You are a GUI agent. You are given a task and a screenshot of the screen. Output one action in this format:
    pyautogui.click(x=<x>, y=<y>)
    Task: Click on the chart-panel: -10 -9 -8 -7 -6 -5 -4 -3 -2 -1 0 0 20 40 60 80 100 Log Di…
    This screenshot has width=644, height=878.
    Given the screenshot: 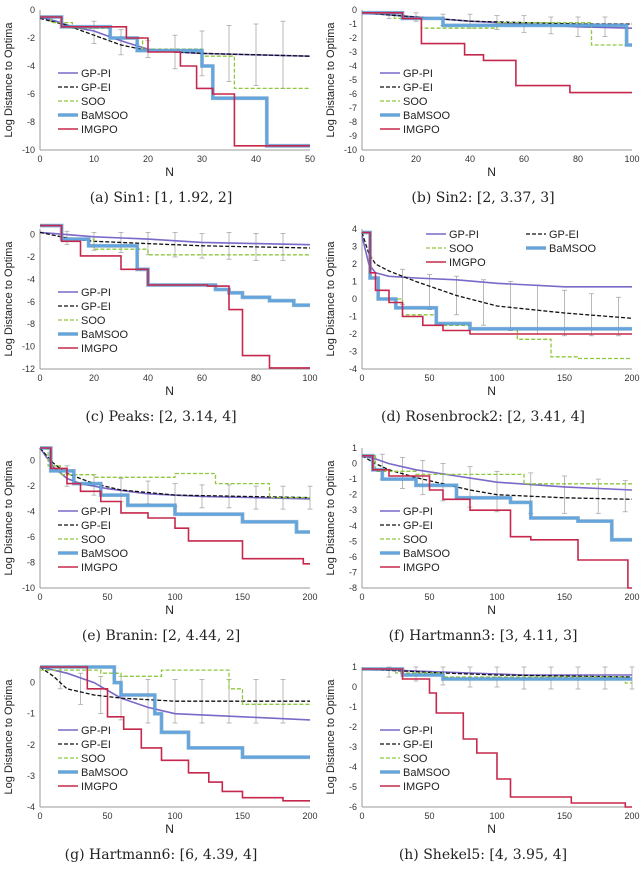 What is the action you would take?
    pyautogui.click(x=483, y=109)
    